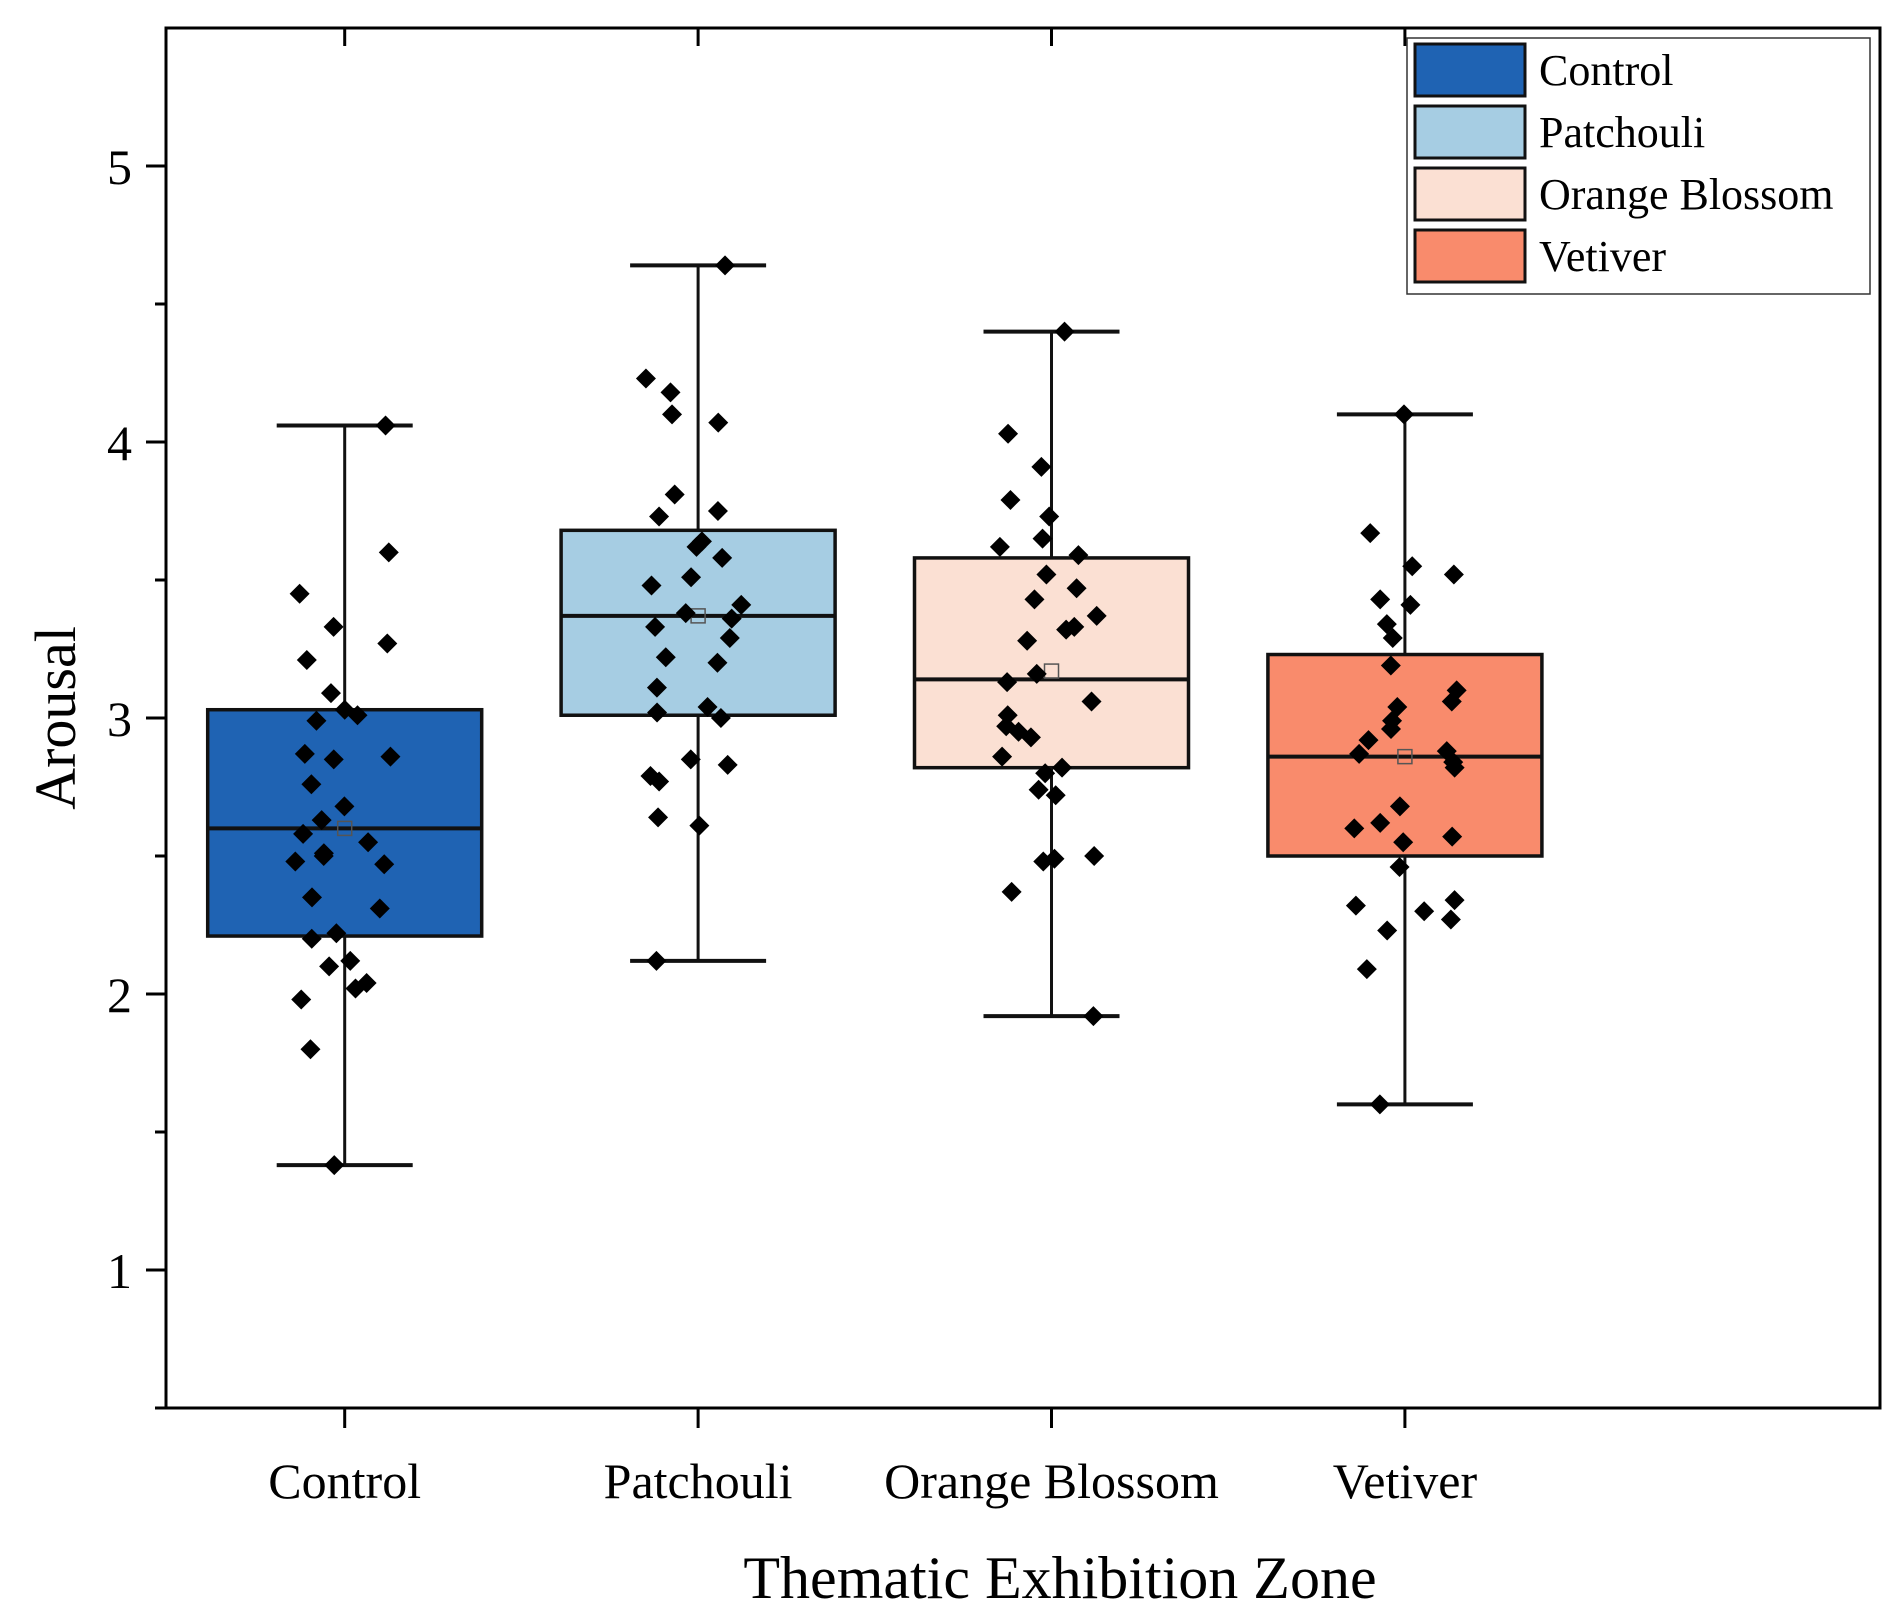 This screenshot has height=1623, width=1895. I want to click on box-control, so click(344, 795).